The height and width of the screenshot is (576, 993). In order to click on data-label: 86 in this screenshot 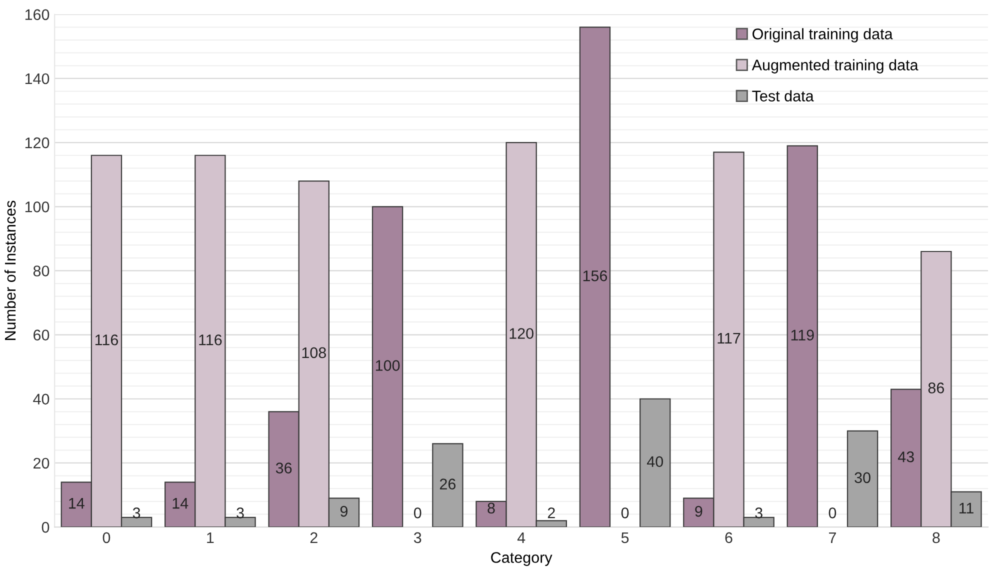, I will do `click(936, 388)`.